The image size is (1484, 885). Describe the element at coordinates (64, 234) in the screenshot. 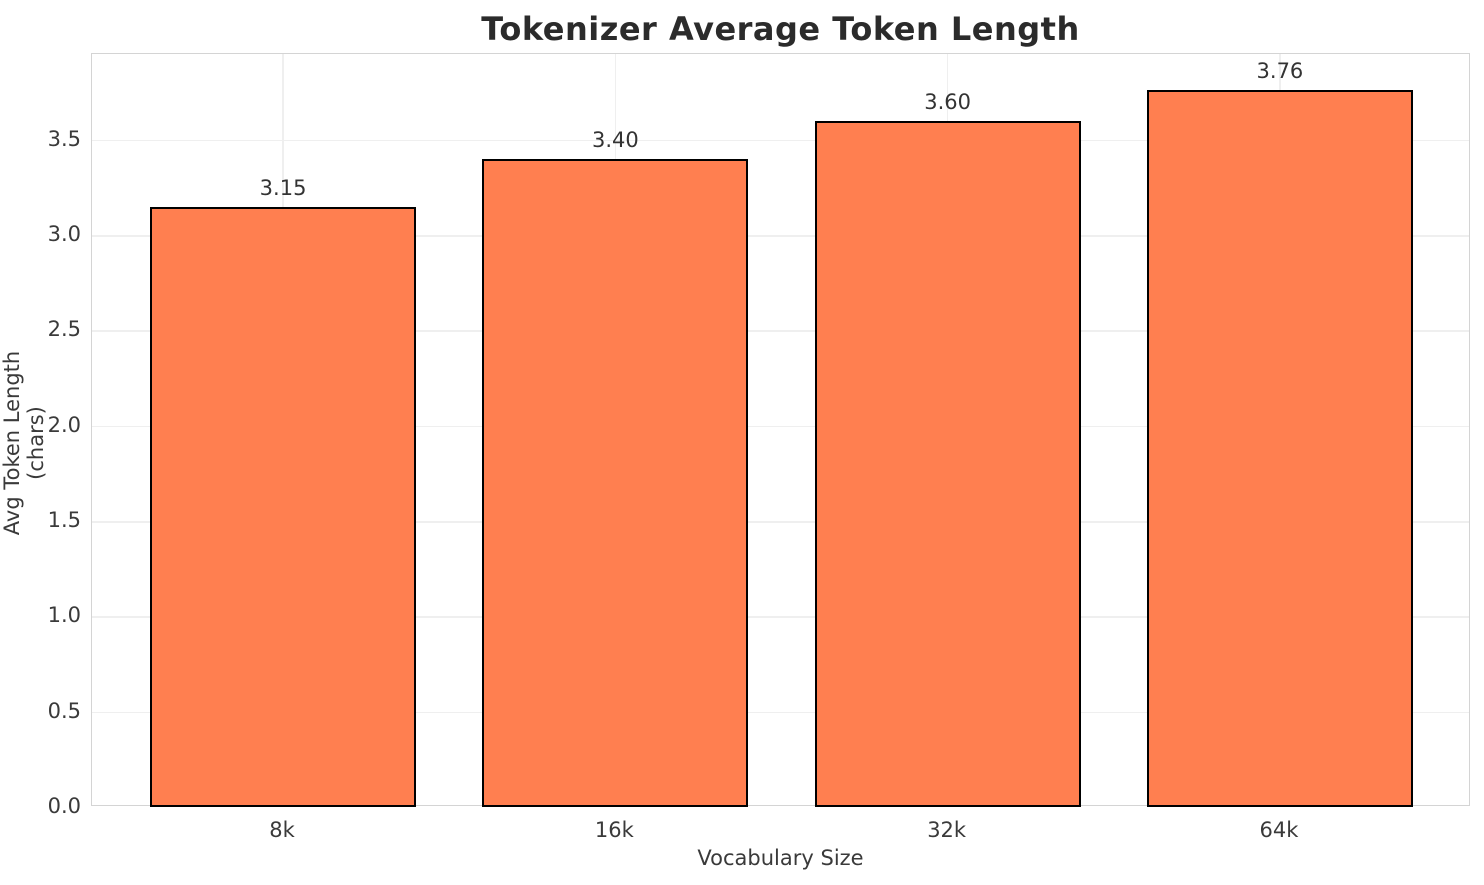

I see `y-tick-label: 3.0` at that location.